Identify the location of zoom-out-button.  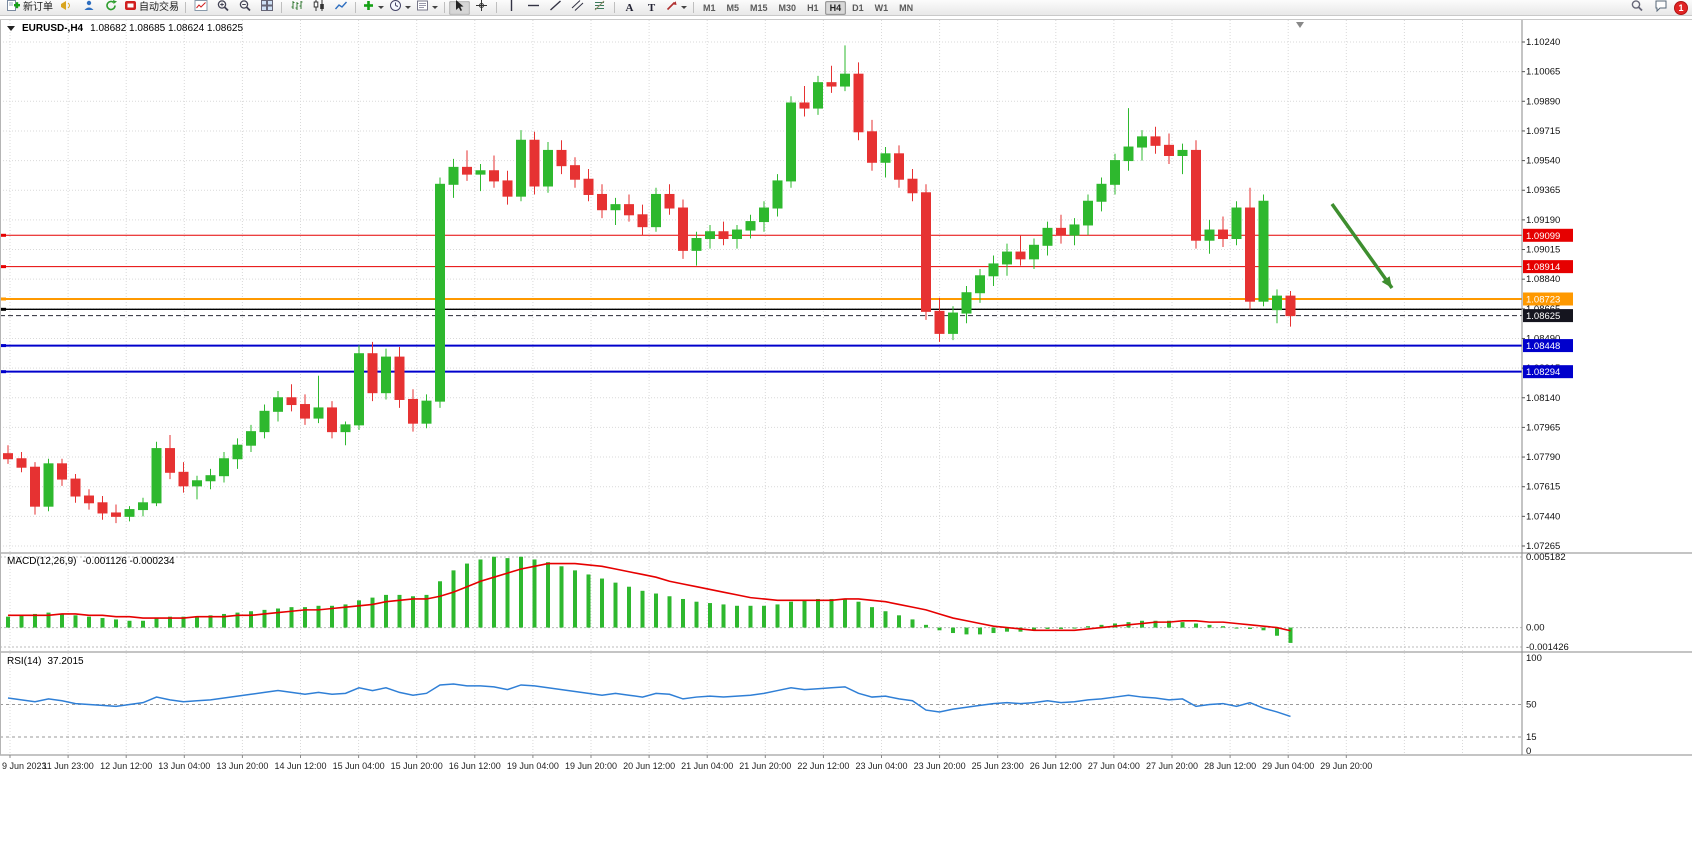
(244, 7).